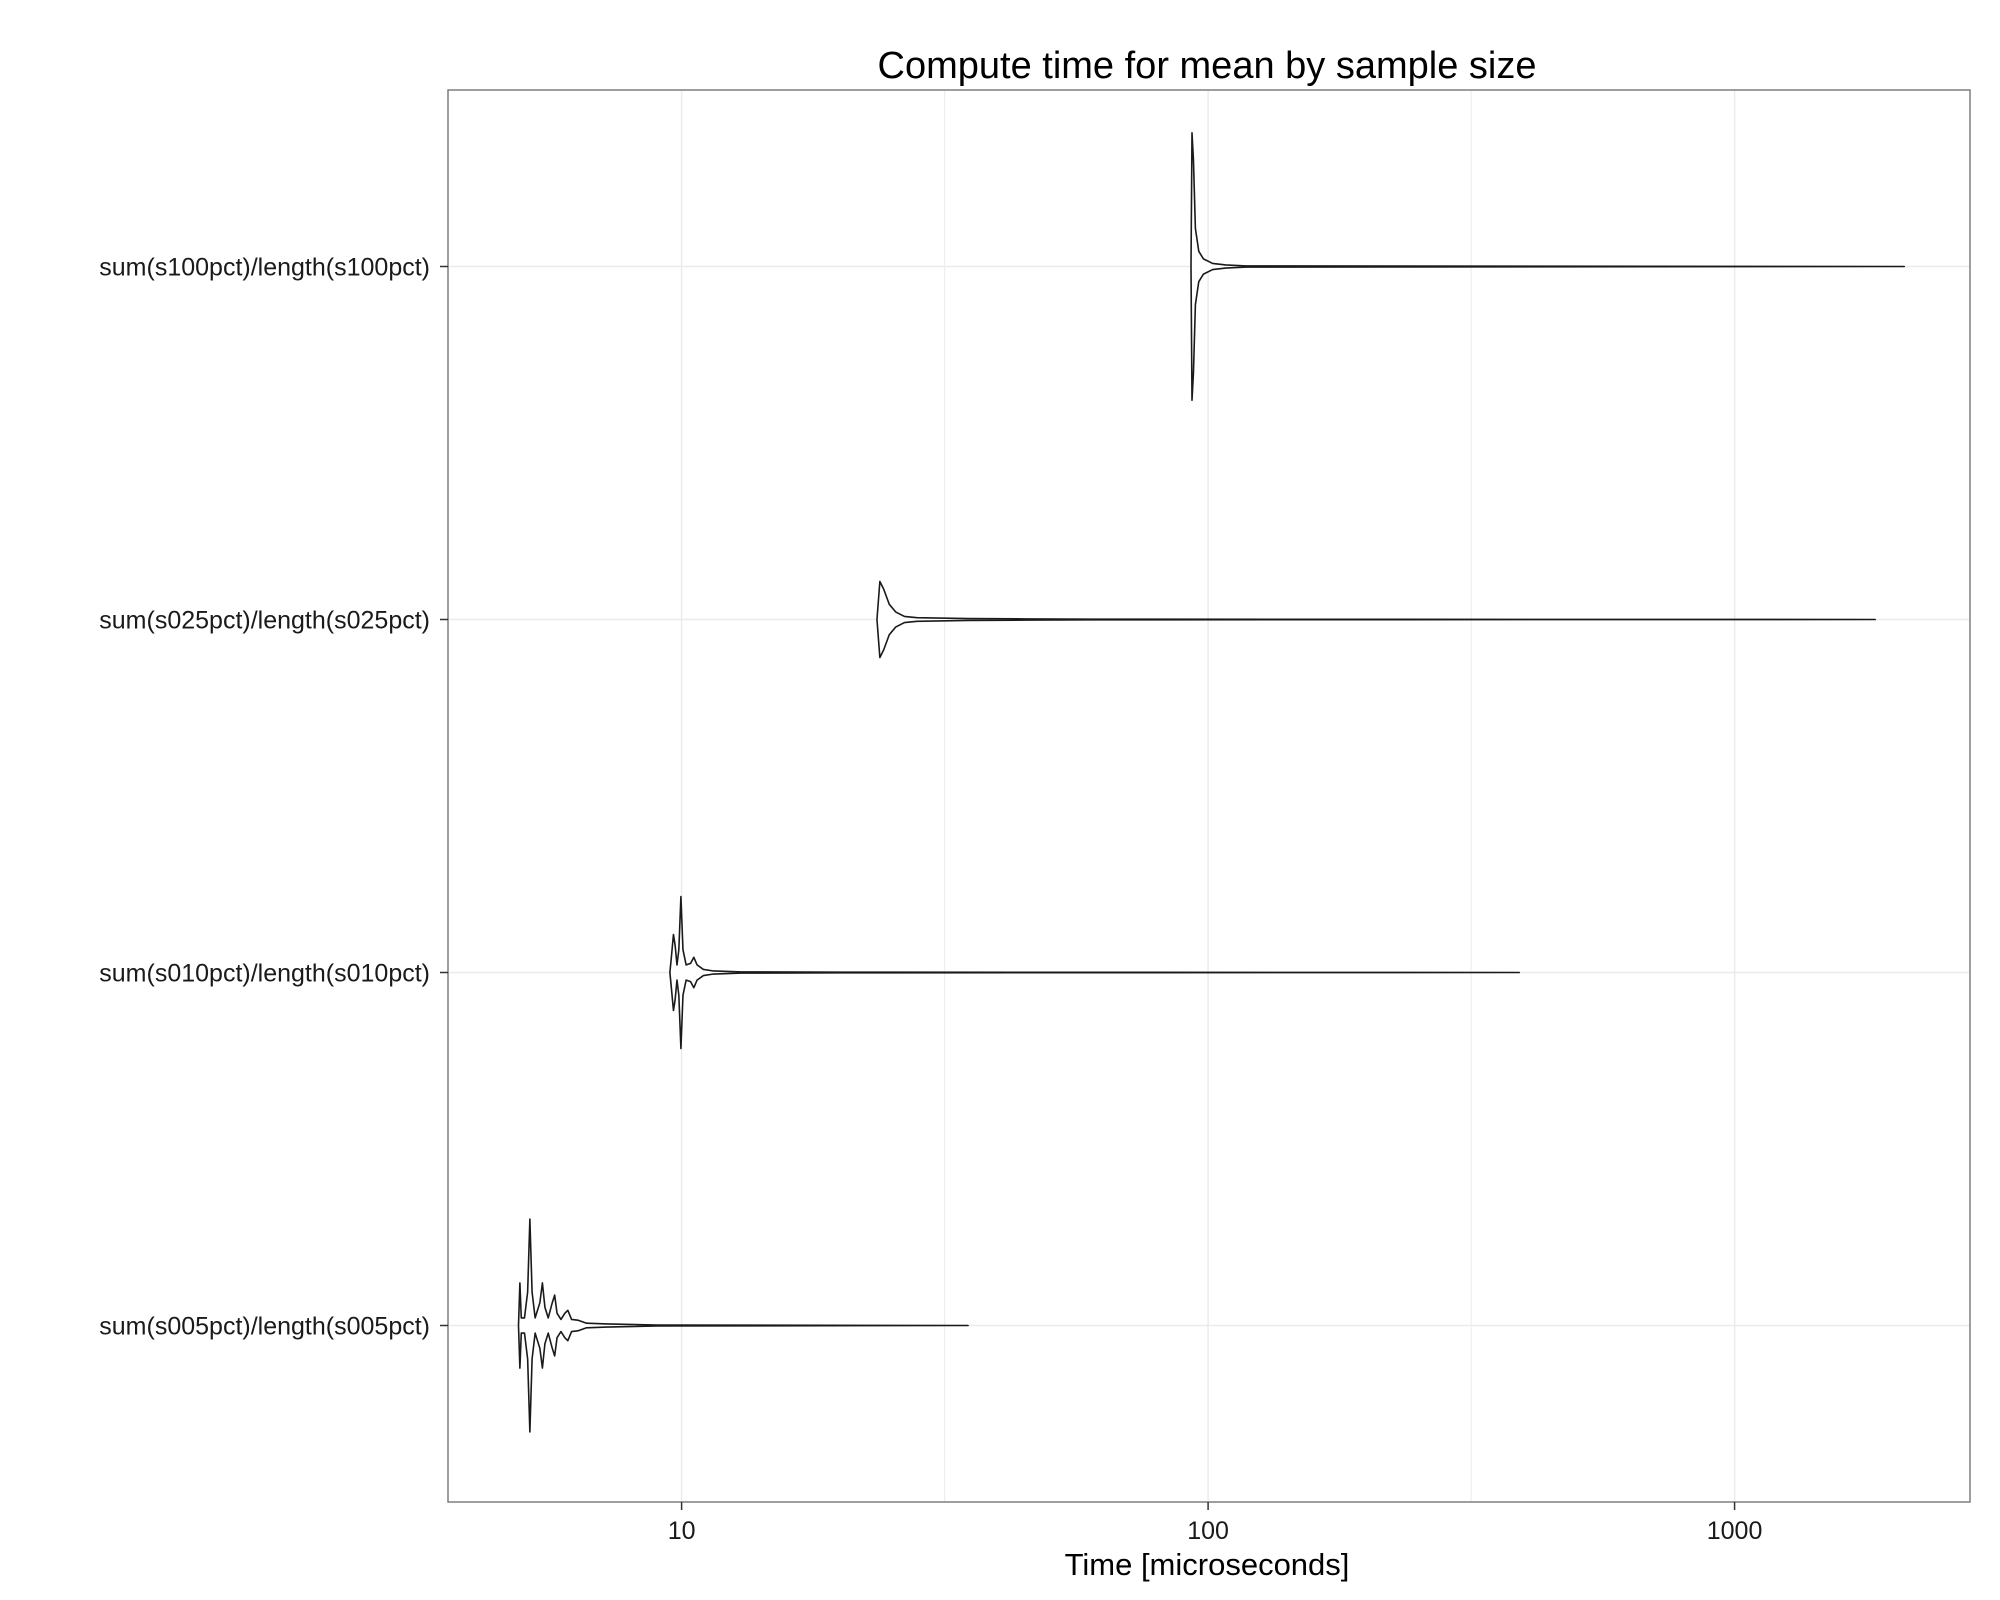 The height and width of the screenshot is (1600, 2000). I want to click on x-tick-label: 1000, so click(1735, 1531).